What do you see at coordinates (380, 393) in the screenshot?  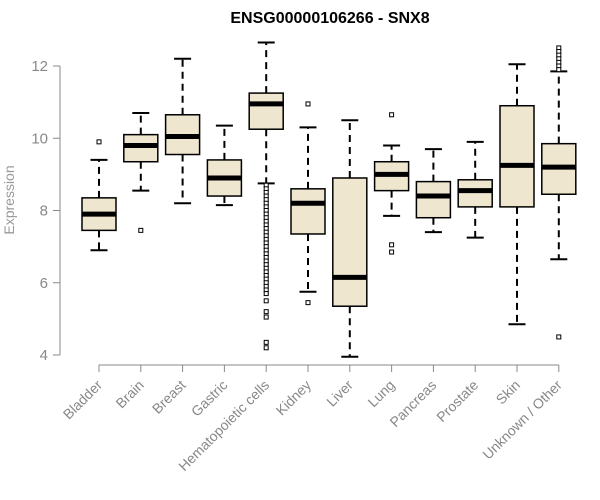 I see `x-tick-label: Lung` at bounding box center [380, 393].